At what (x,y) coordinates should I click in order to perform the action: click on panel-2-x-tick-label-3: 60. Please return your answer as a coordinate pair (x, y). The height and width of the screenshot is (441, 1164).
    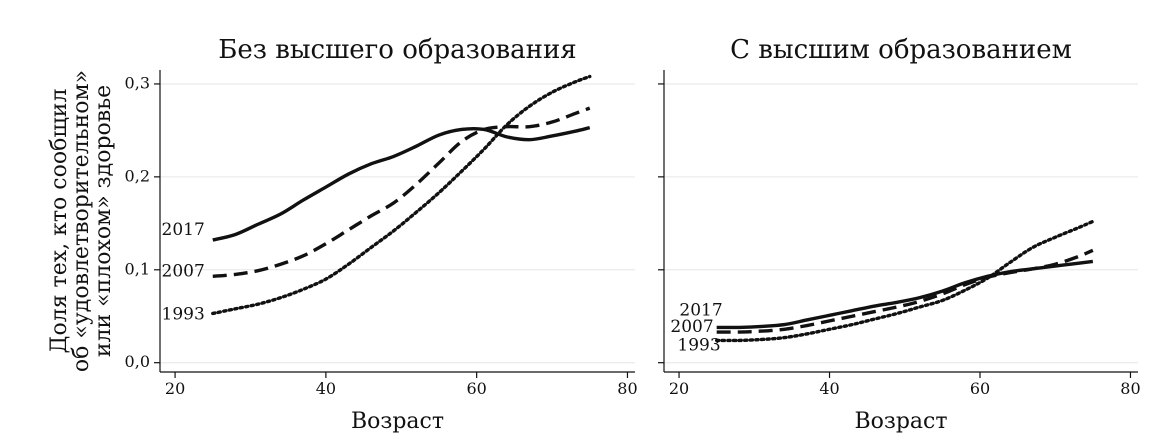
    Looking at the image, I should click on (980, 388).